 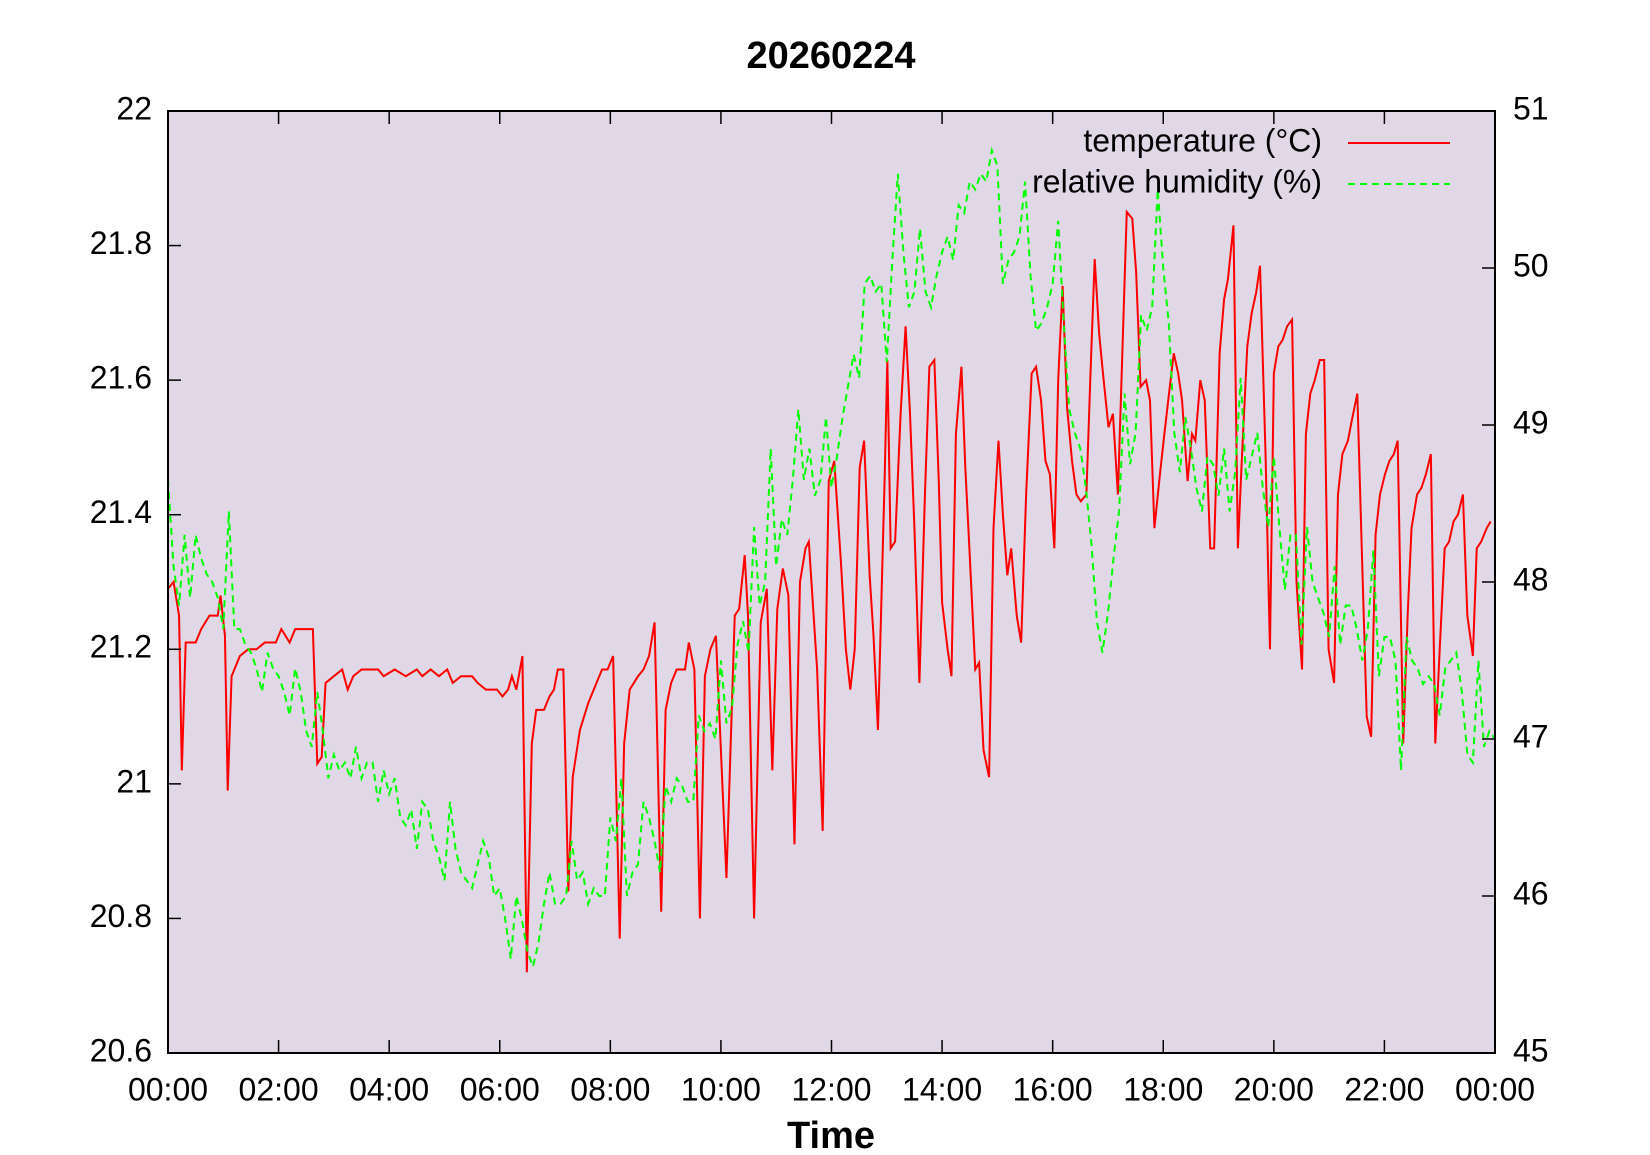 I want to click on x-tick-label: 10:00, so click(x=721, y=1089).